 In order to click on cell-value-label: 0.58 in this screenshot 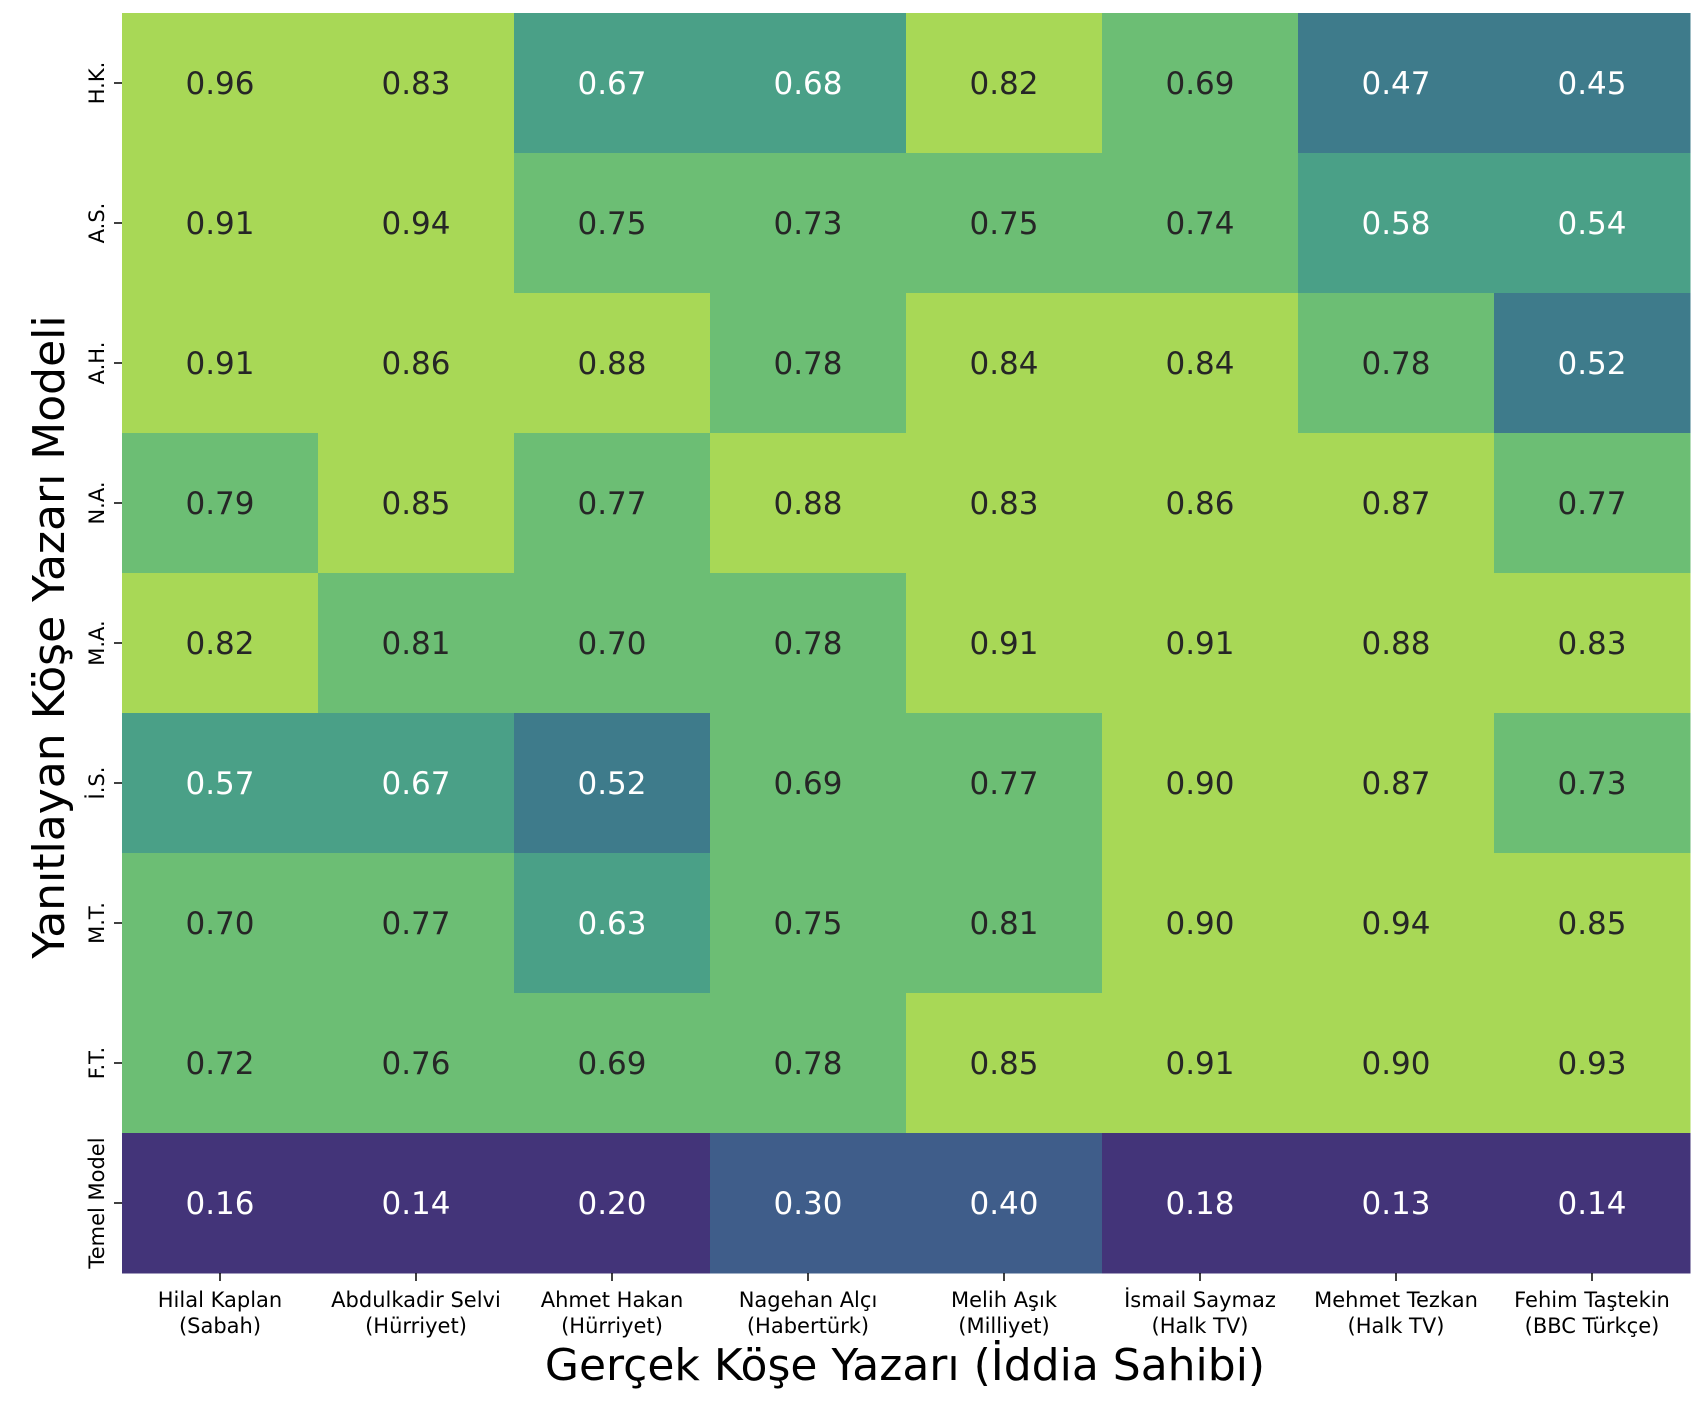, I will do `click(1395, 224)`.